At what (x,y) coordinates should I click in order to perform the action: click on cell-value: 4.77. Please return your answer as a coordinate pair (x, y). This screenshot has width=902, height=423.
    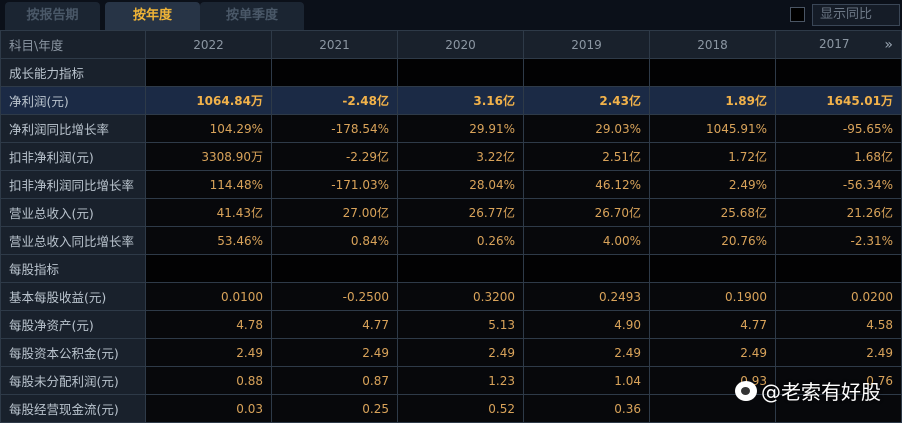
    Looking at the image, I should click on (712, 324).